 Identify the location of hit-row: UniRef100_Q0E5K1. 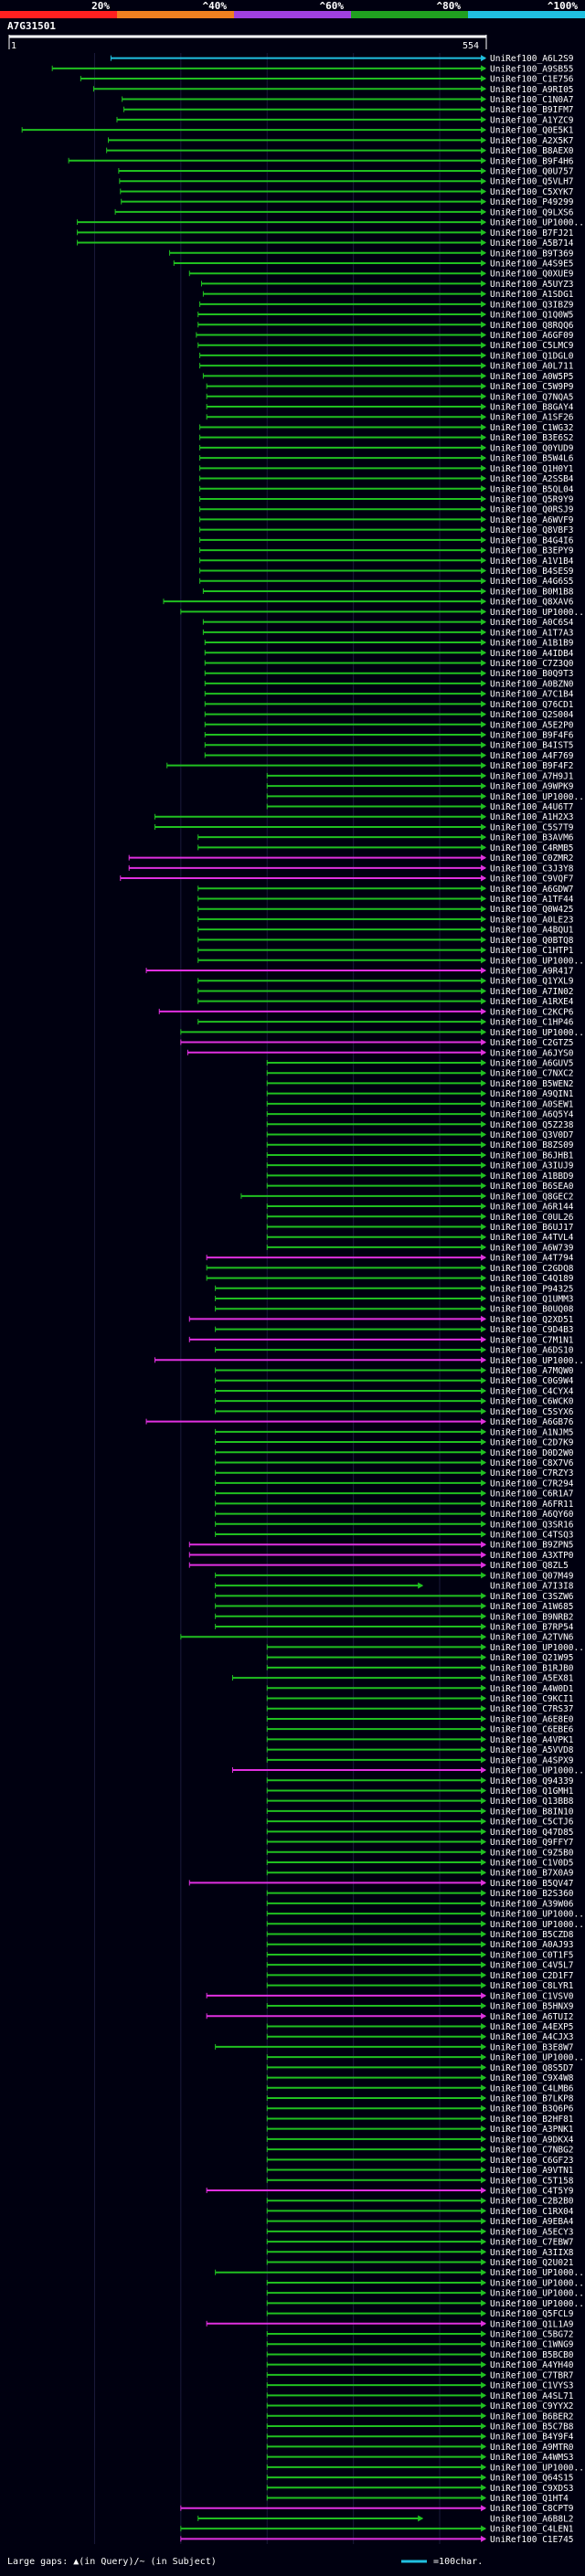
(298, 131).